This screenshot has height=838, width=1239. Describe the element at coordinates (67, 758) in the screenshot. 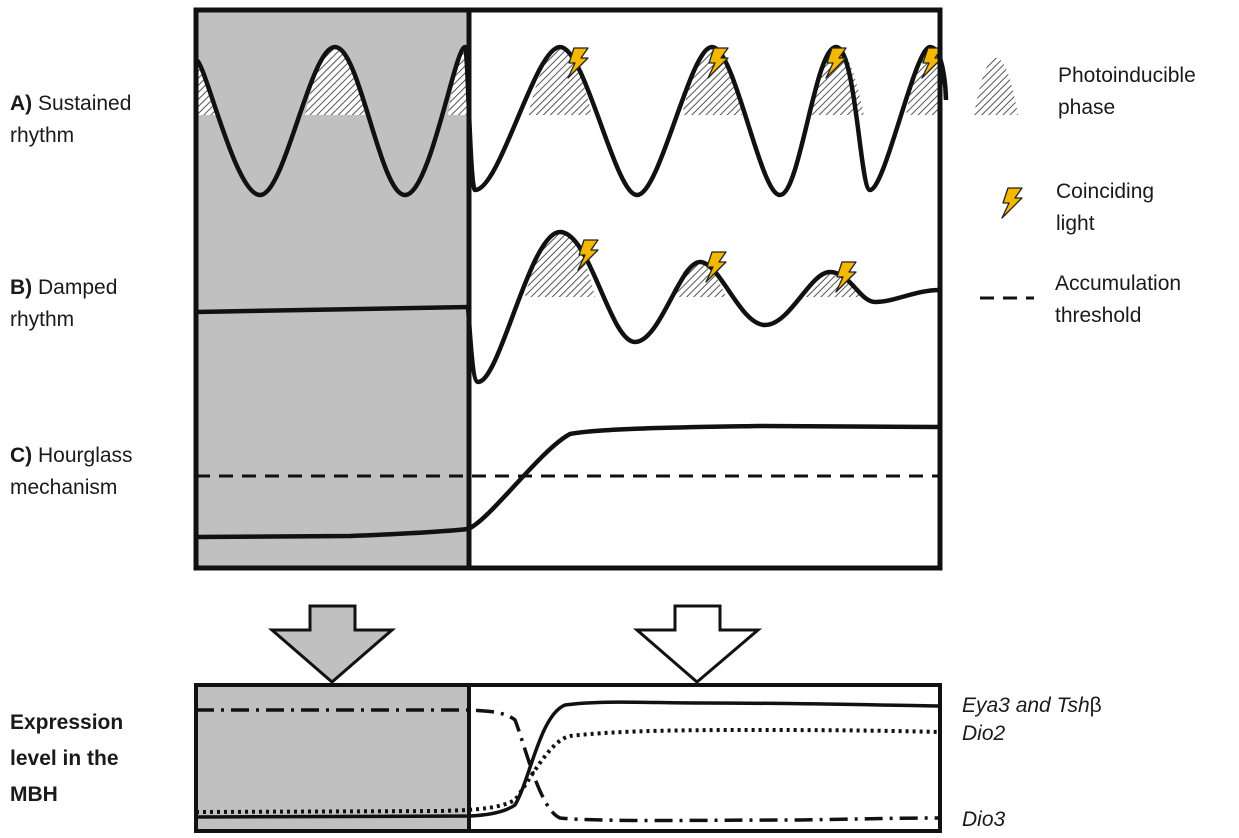

I see `expression-label: Expression level in the MBH` at that location.